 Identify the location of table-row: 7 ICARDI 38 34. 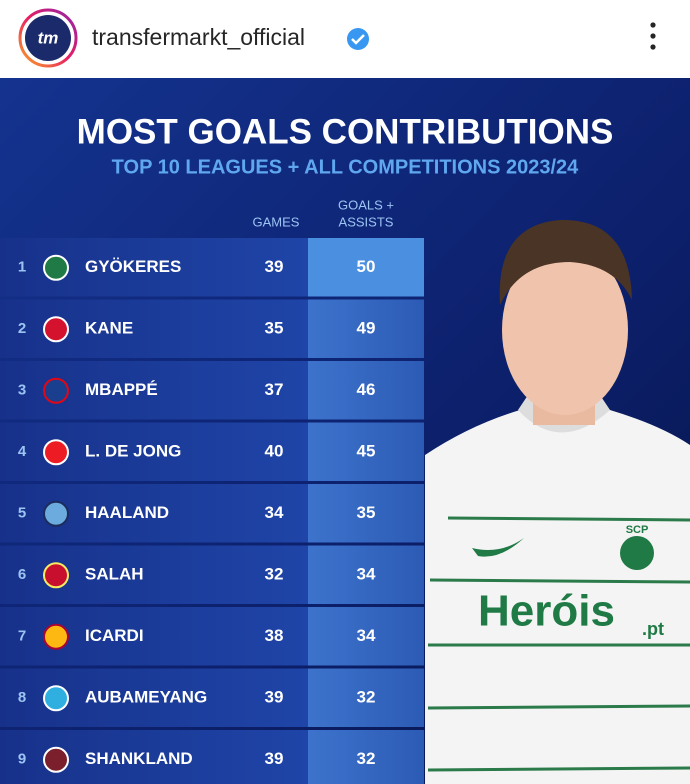
(212, 636).